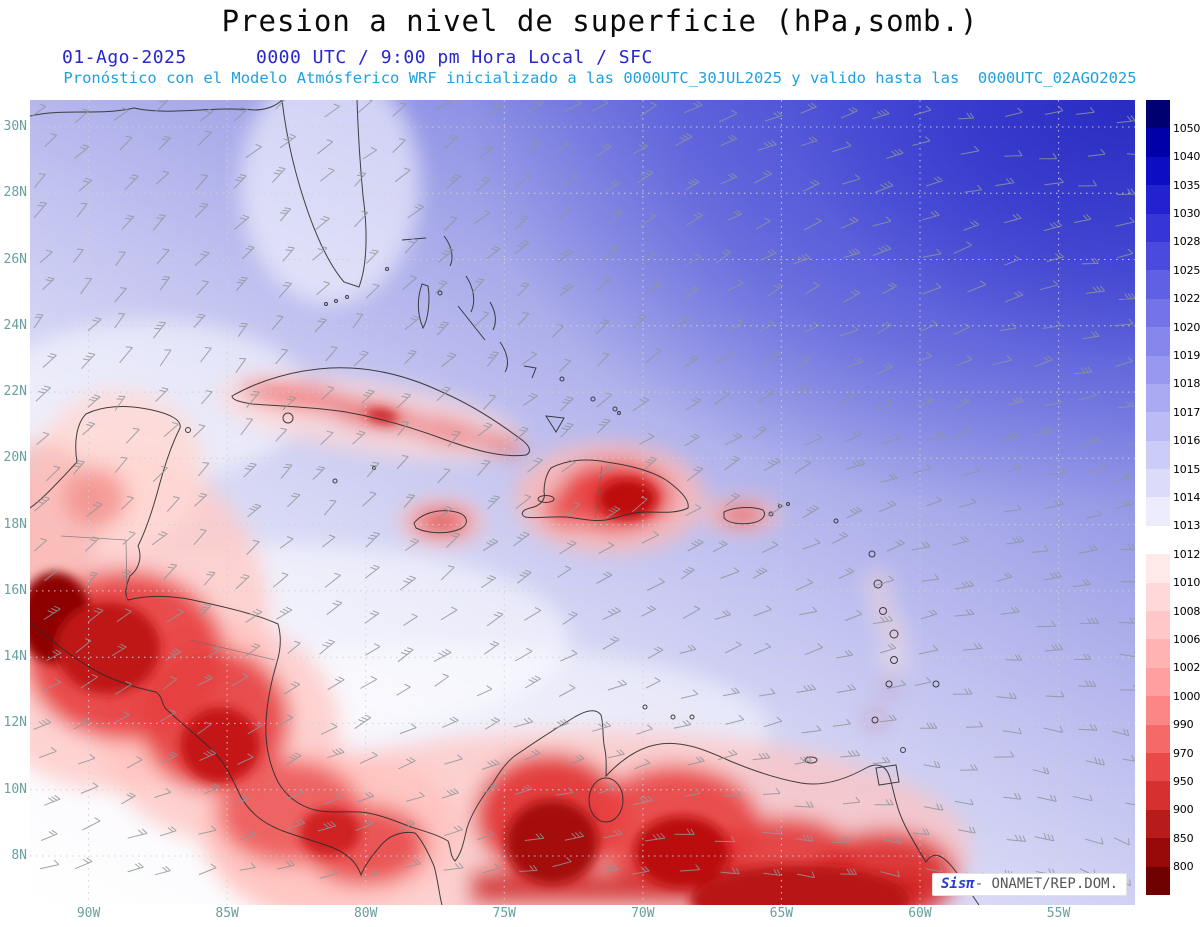 The height and width of the screenshot is (927, 1200). Describe the element at coordinates (1186, 696) in the screenshot. I see `colorbar-tick-1000: 1000` at that location.